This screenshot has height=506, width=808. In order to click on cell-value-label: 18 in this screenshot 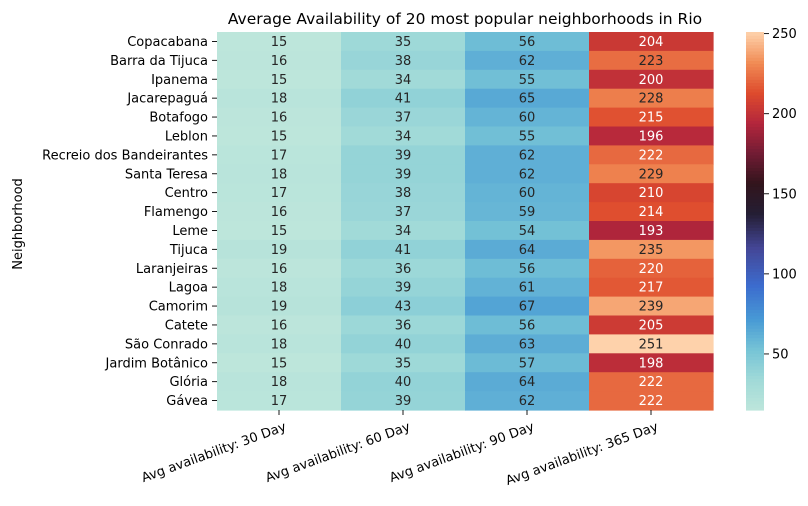, I will do `click(279, 288)`.